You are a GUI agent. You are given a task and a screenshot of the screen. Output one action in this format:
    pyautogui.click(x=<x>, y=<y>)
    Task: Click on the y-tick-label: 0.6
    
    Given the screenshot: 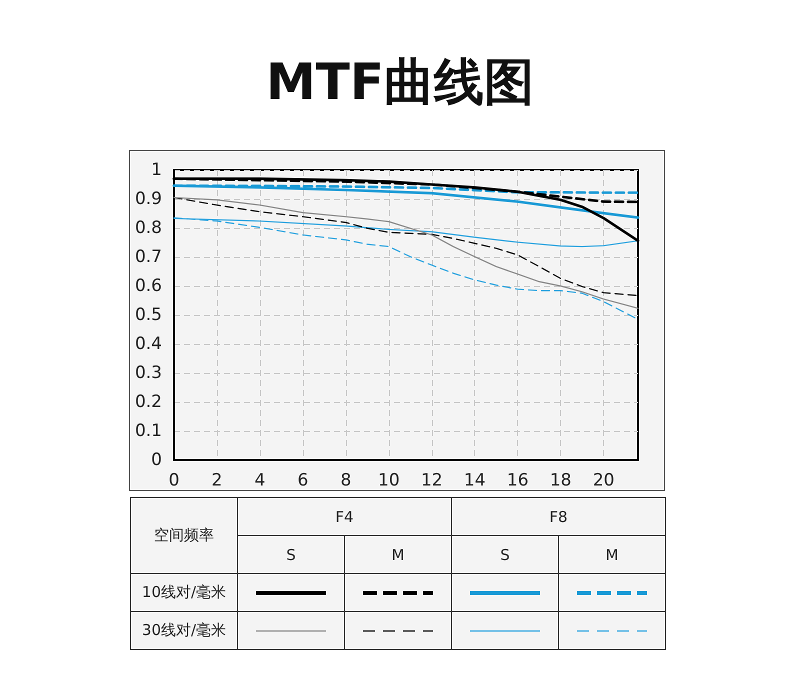 What is the action you would take?
    pyautogui.click(x=148, y=286)
    